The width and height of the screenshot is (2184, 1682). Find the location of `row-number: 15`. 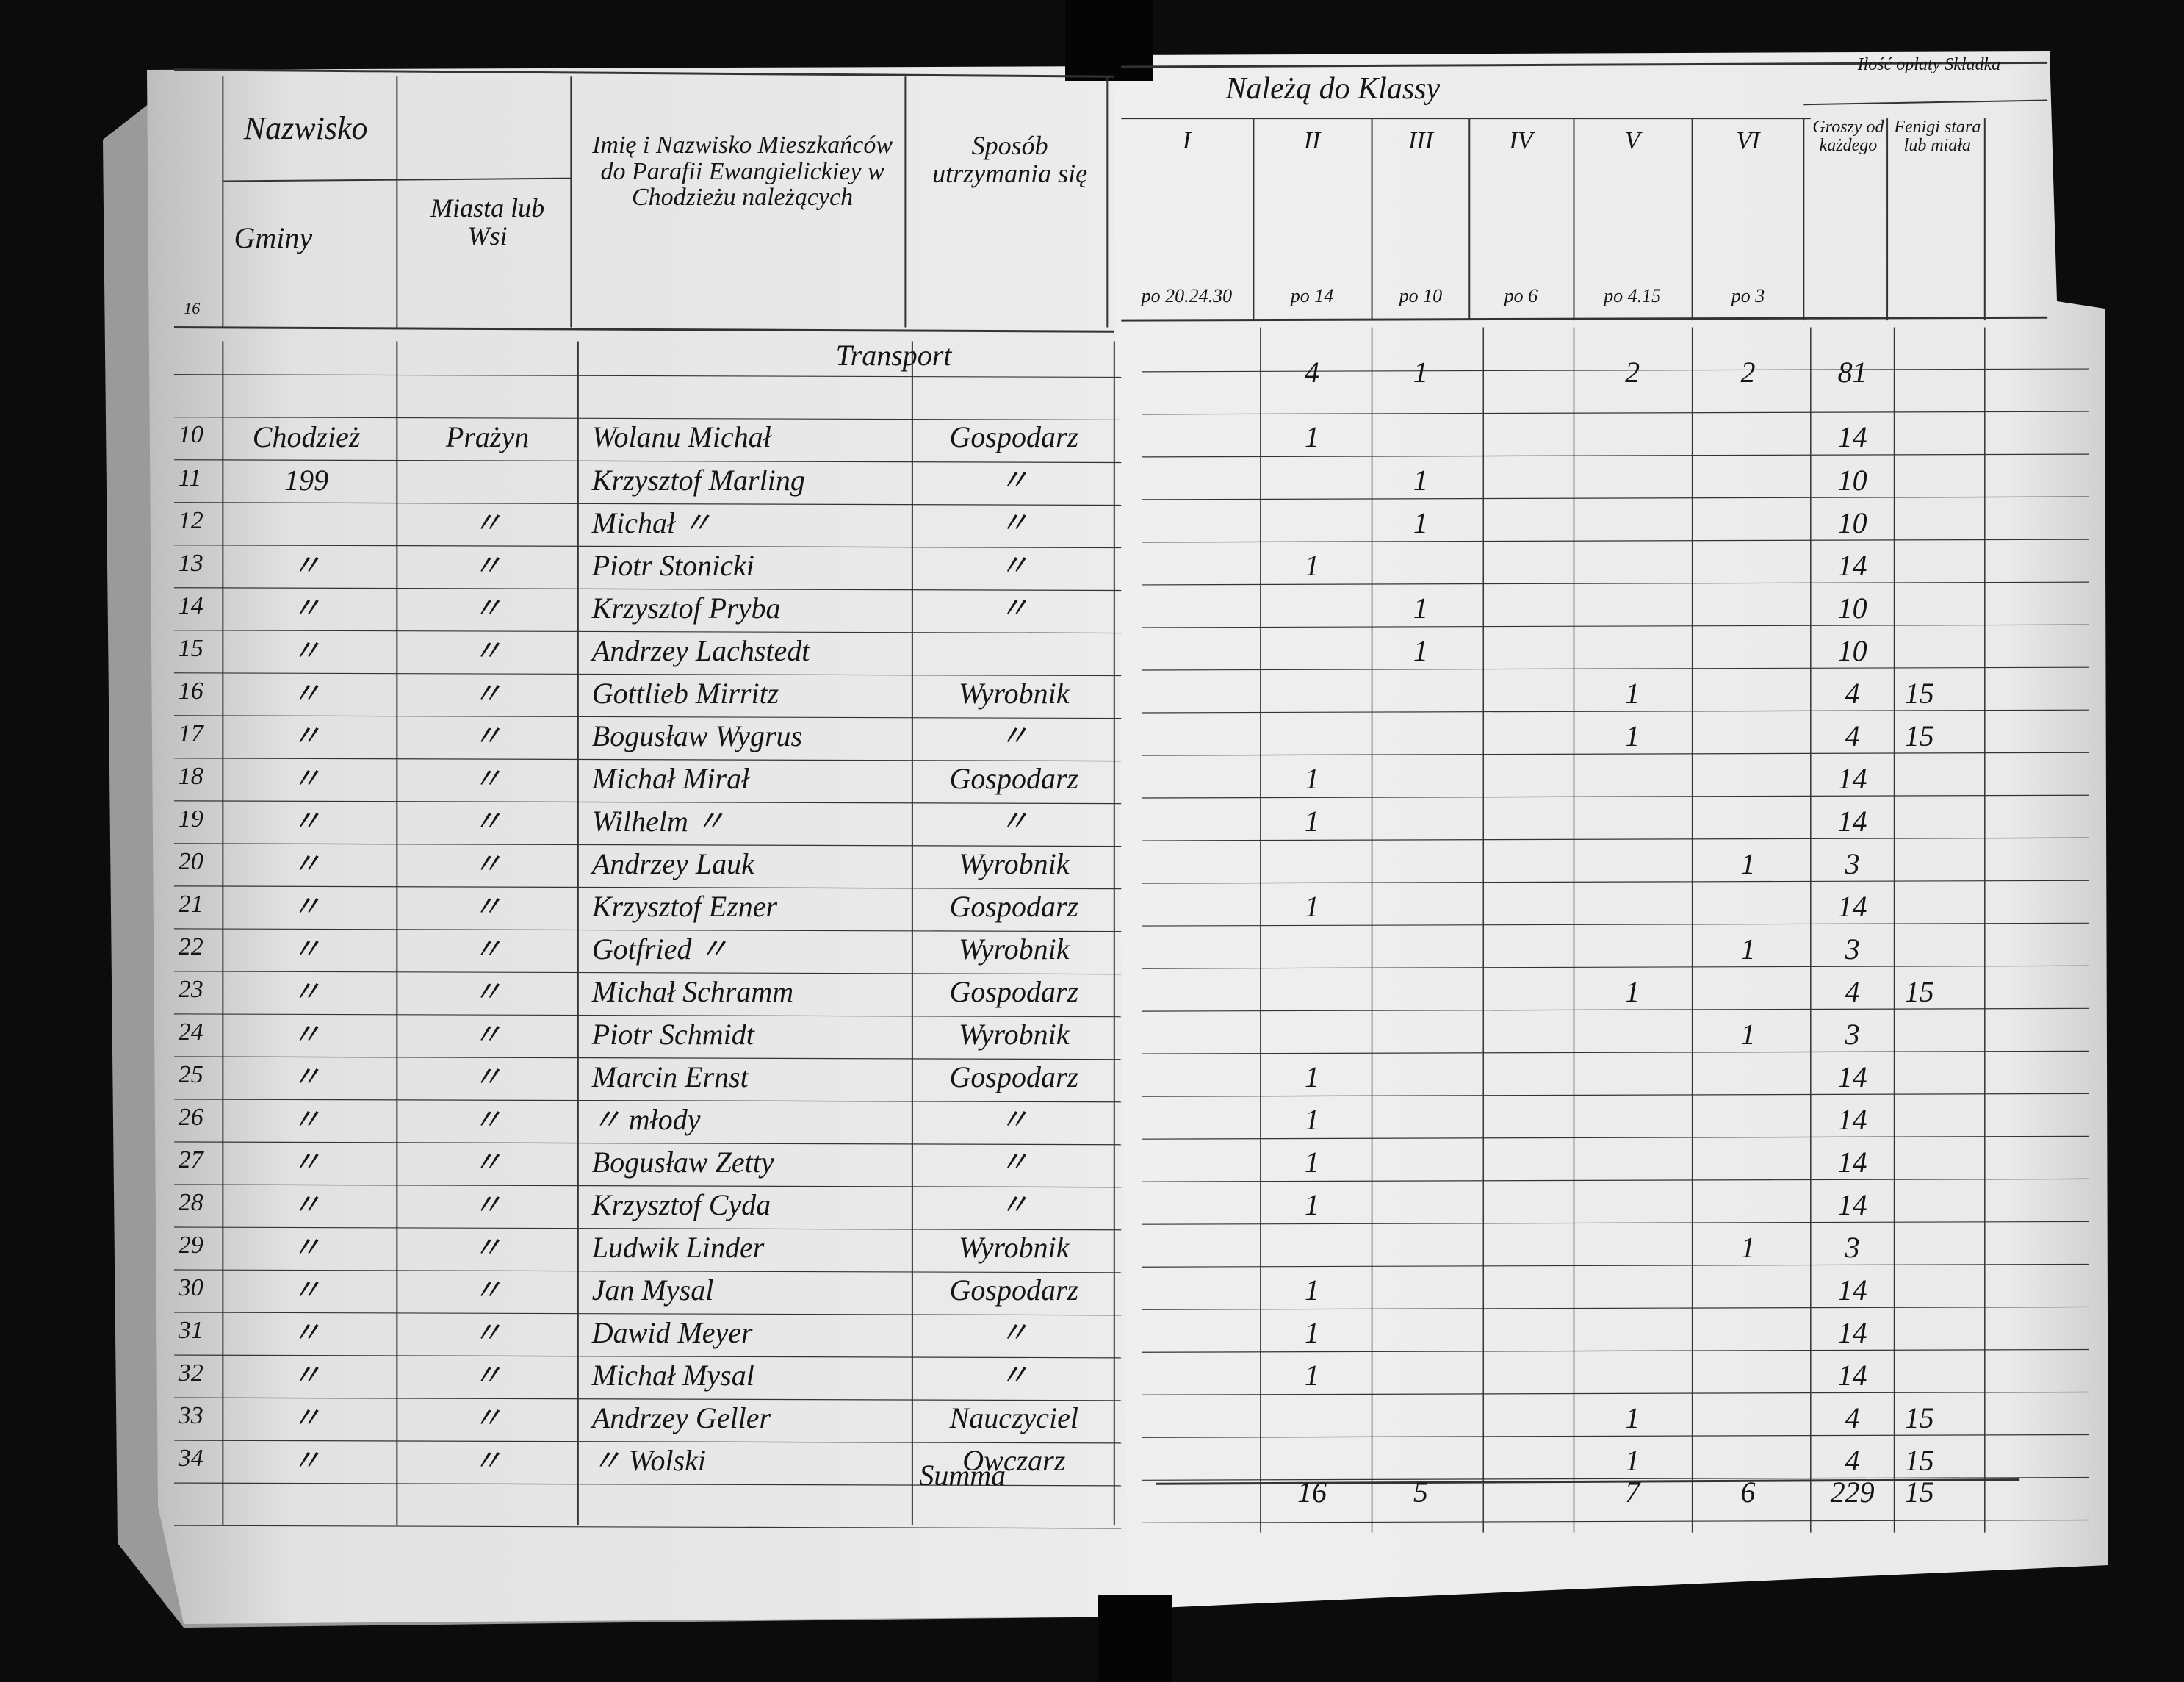

row-number: 15 is located at coordinates (190, 648).